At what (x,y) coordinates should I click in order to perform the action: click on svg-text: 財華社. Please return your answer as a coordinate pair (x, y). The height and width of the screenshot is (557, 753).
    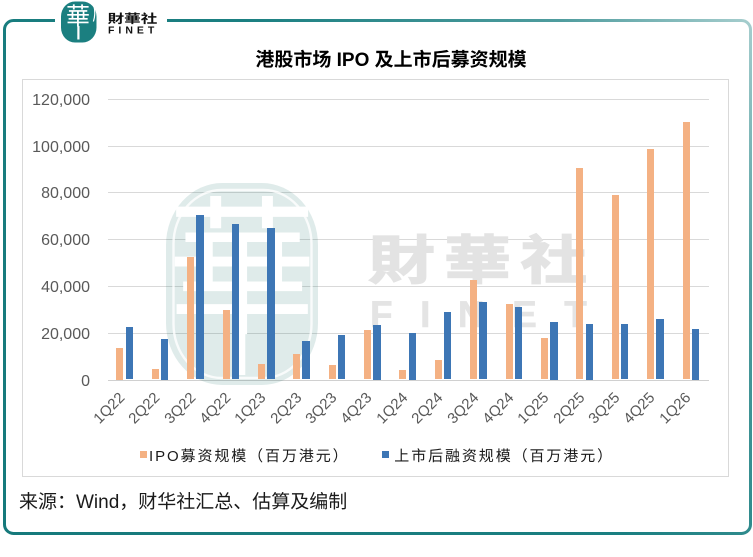
    Looking at the image, I should click on (133, 18).